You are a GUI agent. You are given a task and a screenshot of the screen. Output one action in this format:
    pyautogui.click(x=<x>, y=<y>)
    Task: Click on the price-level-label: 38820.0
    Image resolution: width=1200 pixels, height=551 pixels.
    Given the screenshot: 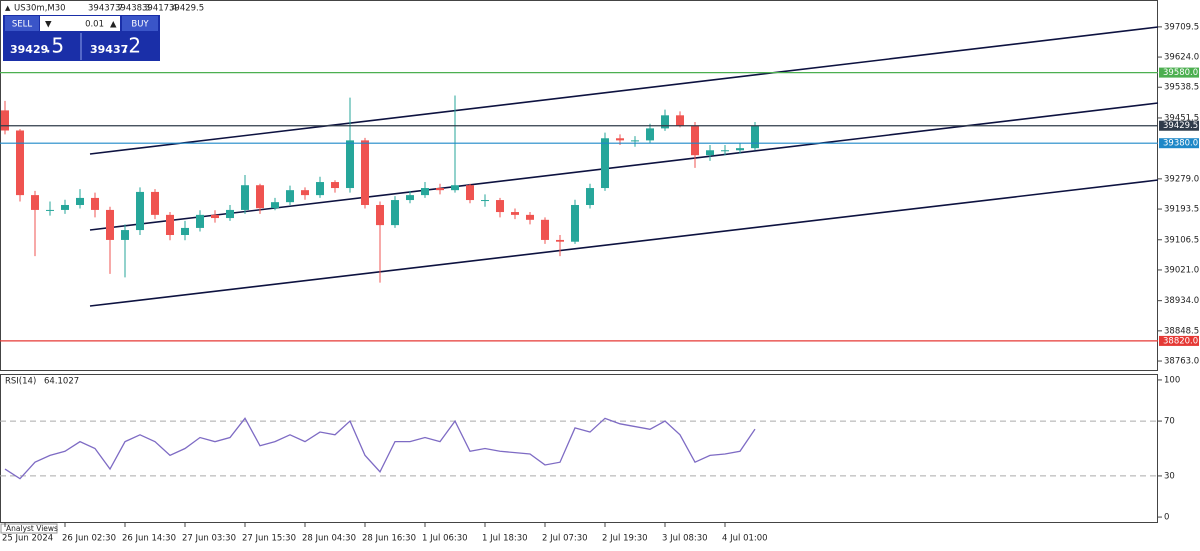 What is the action you would take?
    pyautogui.click(x=1180, y=341)
    